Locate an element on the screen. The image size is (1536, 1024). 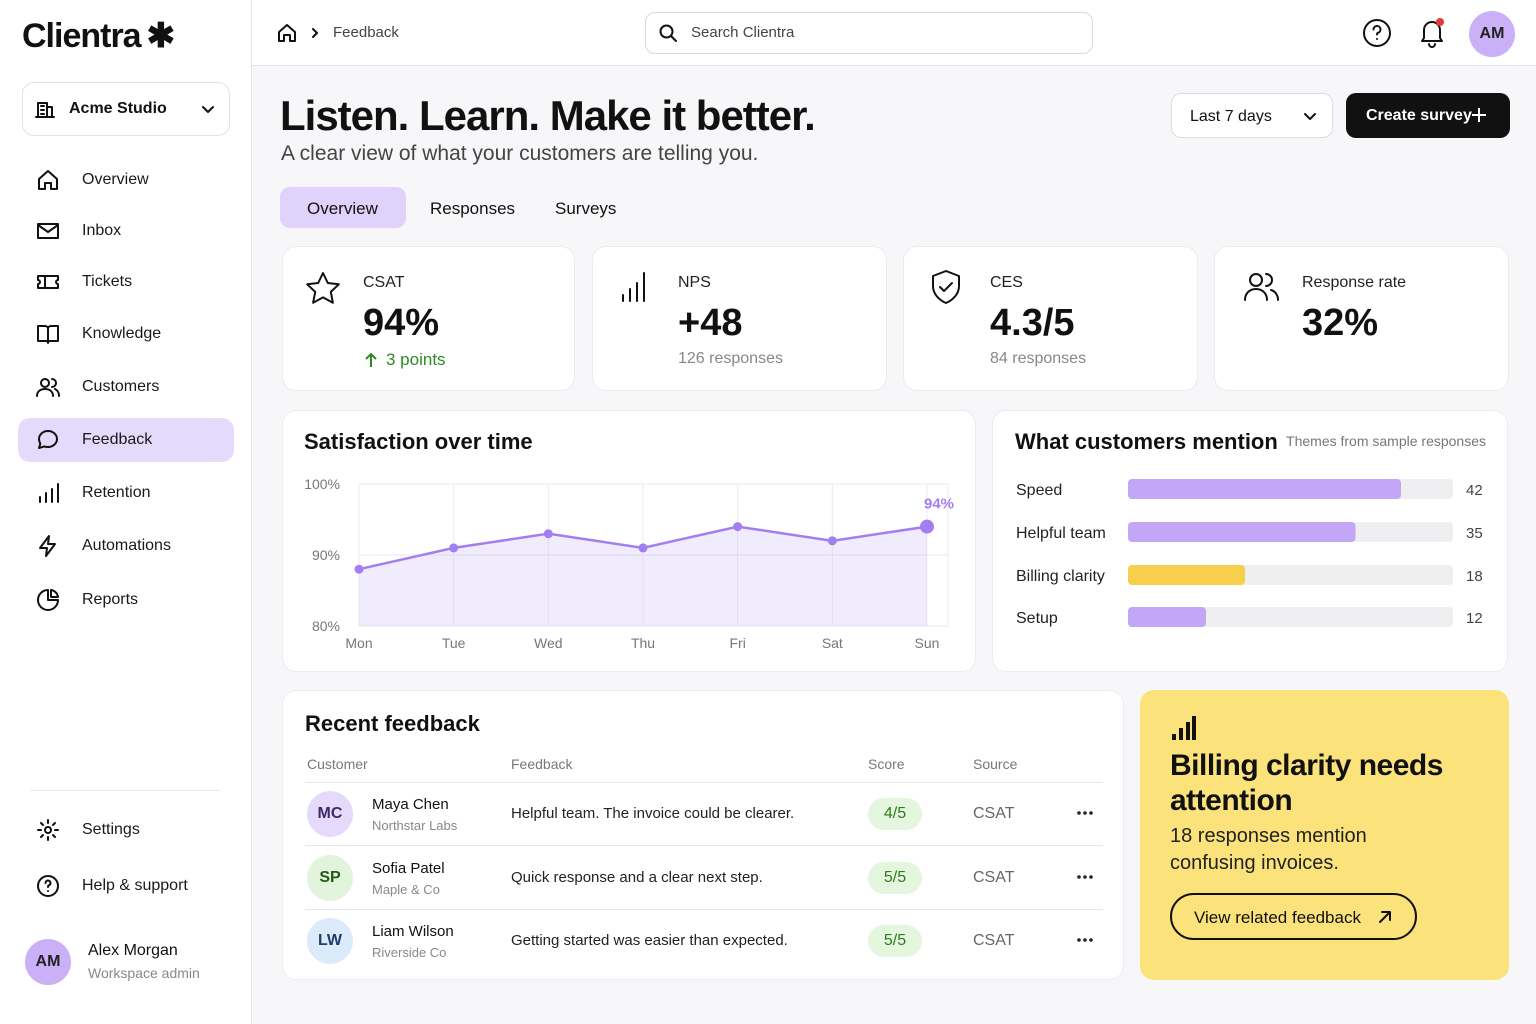
nav-label: Retention is located at coordinates (116, 492).